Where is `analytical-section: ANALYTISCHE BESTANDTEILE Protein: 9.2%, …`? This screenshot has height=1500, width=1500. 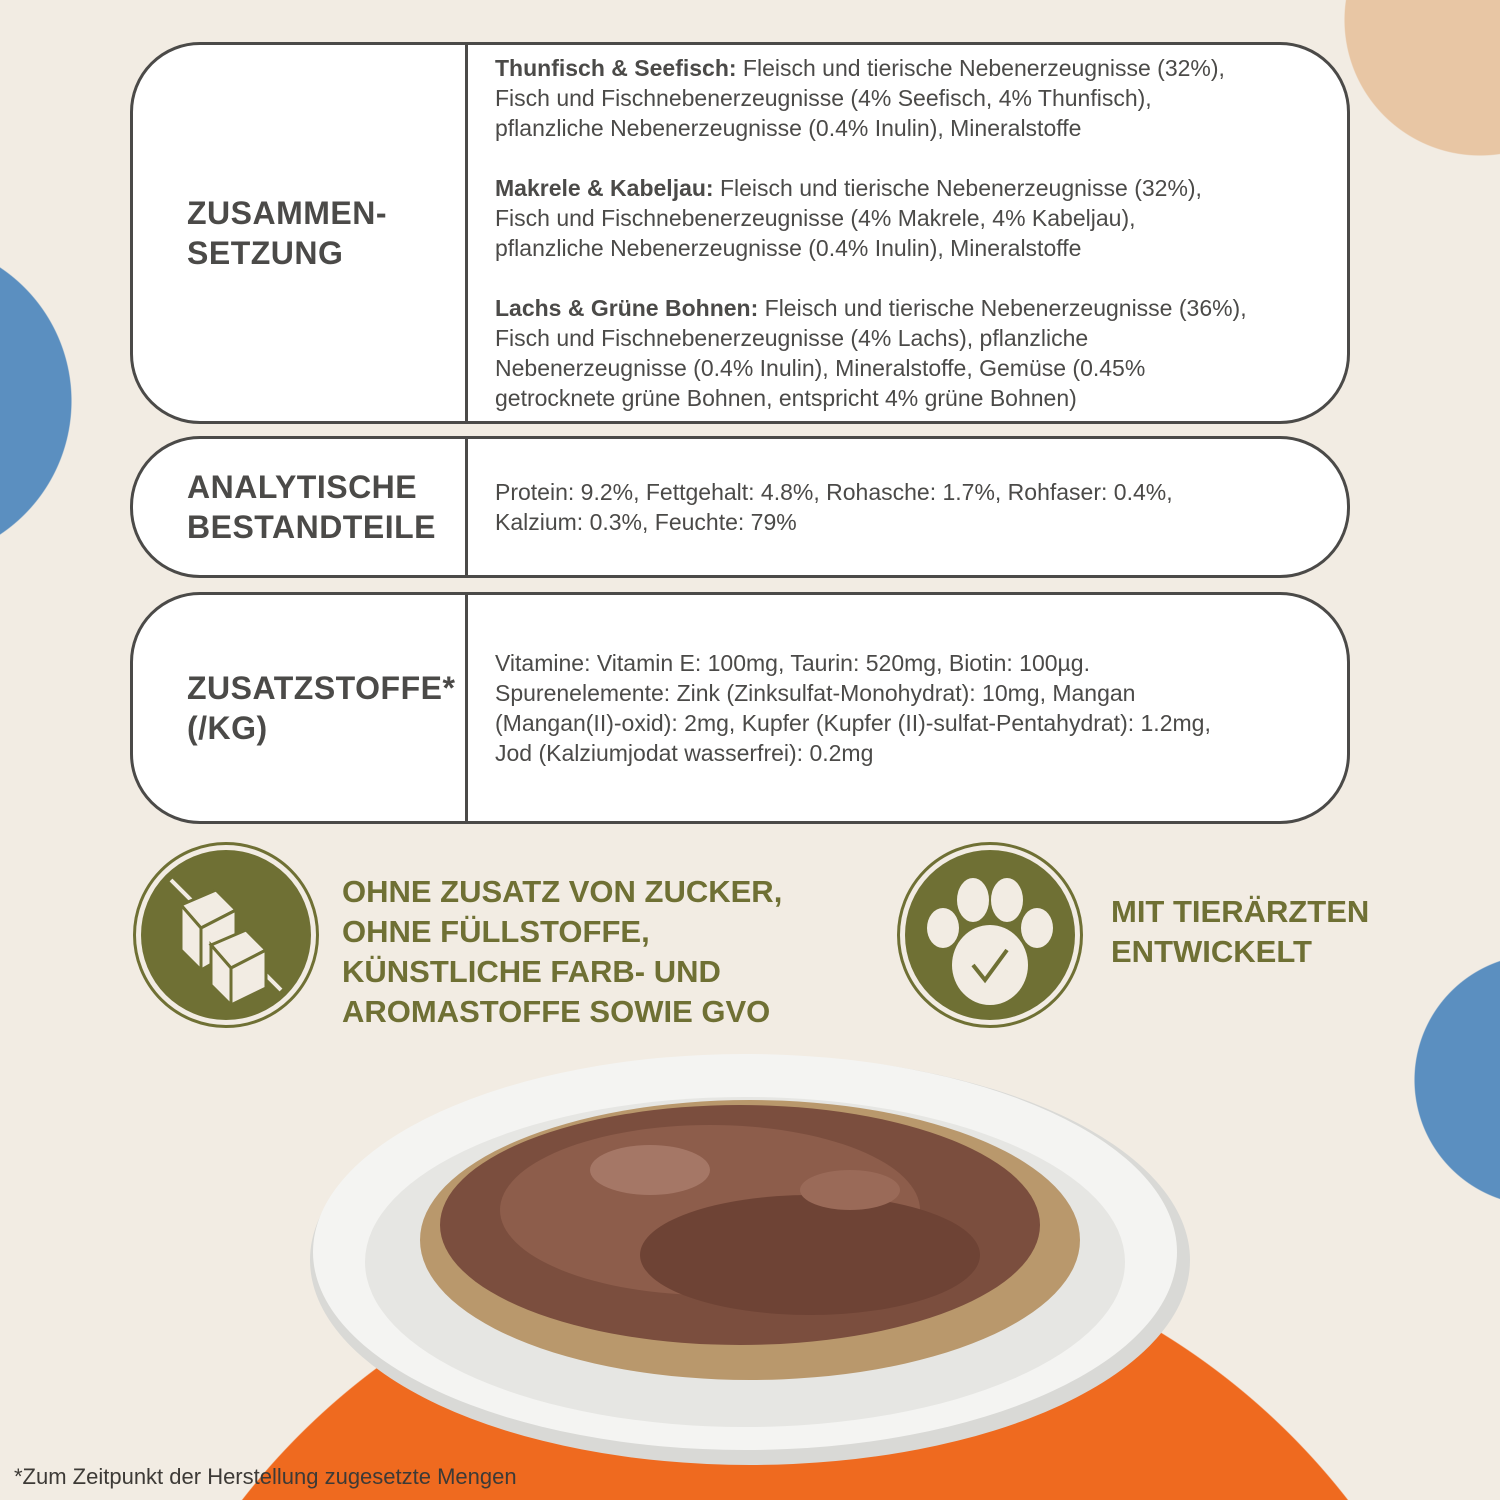 analytical-section: ANALYTISCHE BESTANDTEILE Protein: 9.2%, … is located at coordinates (740, 507).